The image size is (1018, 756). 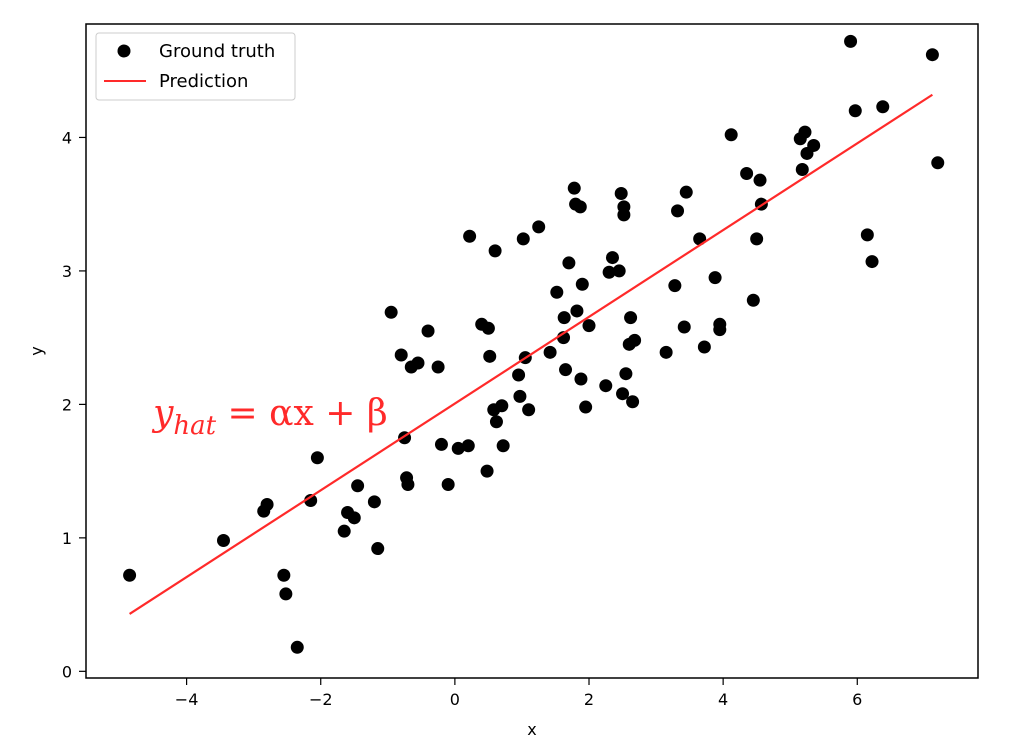 I want to click on x-tick-label: −2, so click(x=321, y=699).